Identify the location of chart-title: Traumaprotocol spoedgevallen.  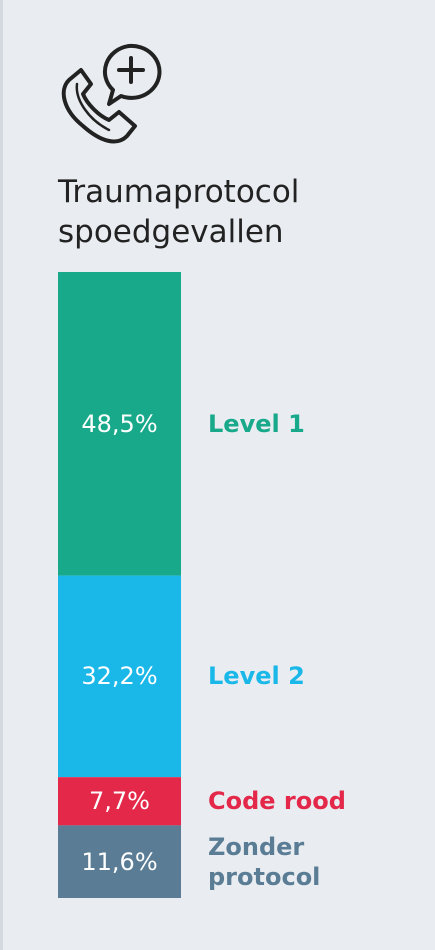
(179, 212).